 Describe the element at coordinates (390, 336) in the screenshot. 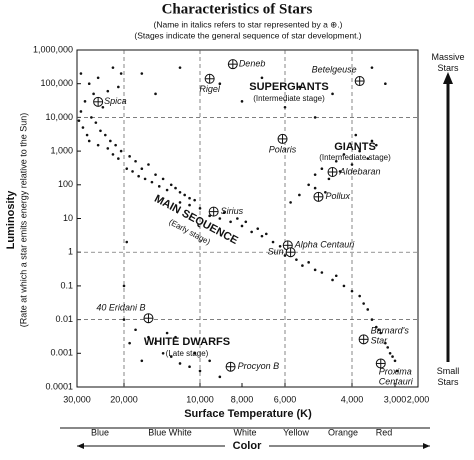

I see `star-label: Barnard's Star` at that location.